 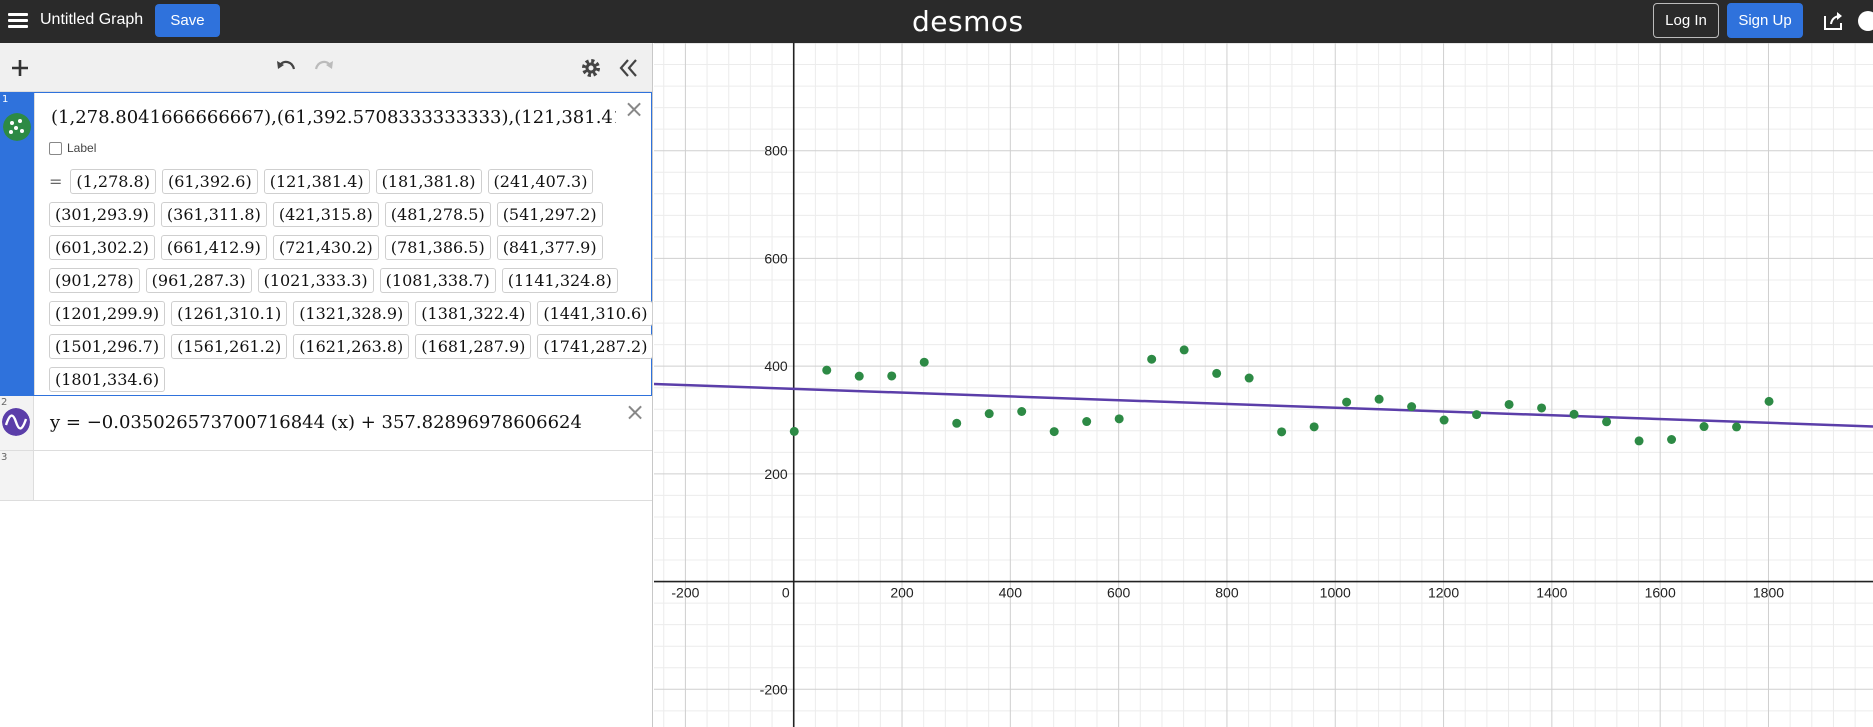 I want to click on expression-gutter: 2, so click(x=17, y=423).